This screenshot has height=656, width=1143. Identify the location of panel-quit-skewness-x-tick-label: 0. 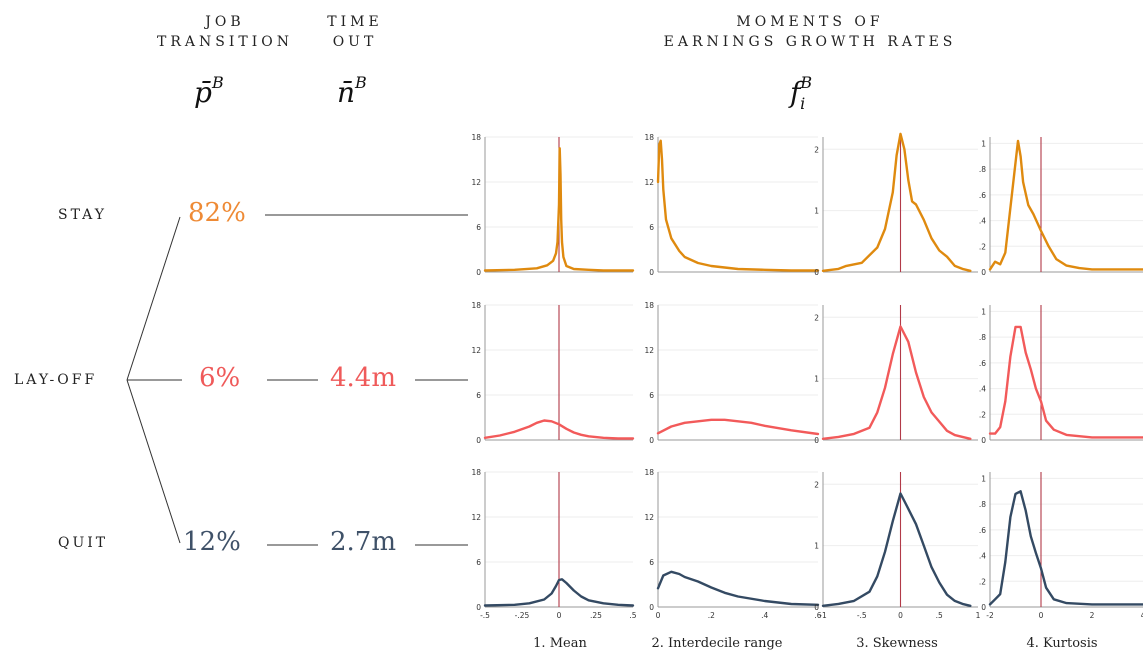
(900, 615).